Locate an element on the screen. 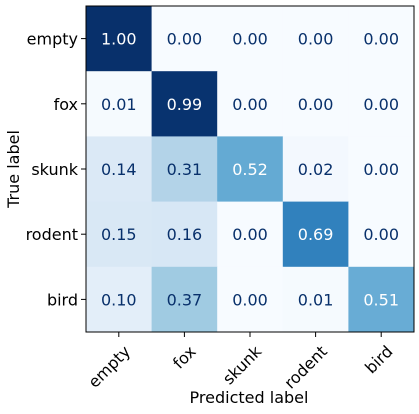 This screenshot has height=414, width=419. cell-value-label: 0.02 is located at coordinates (316, 169).